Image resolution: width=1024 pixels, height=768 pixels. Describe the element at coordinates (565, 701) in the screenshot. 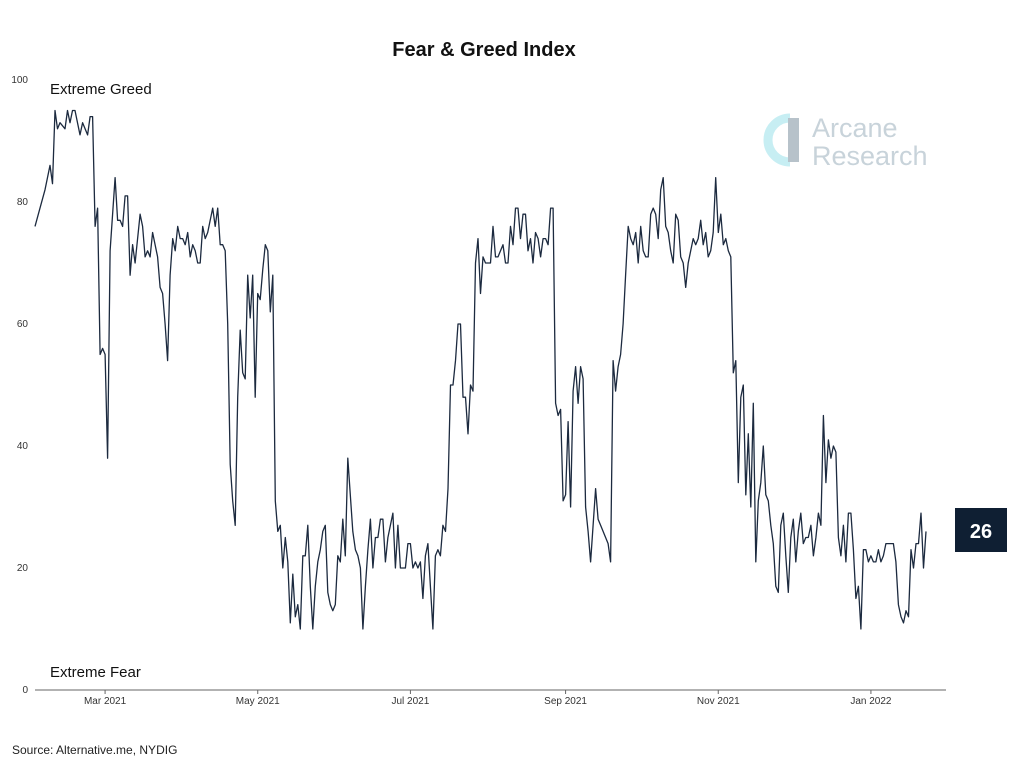

I see `x-tick-label: Sep 2021` at that location.